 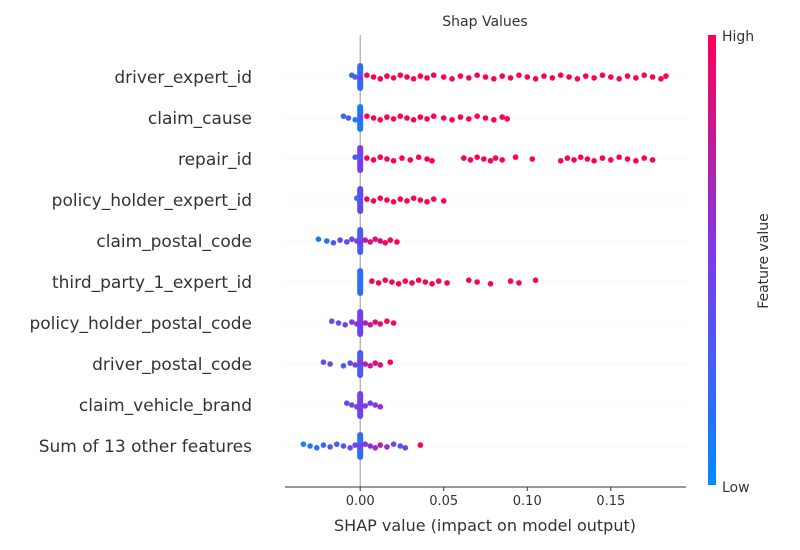 What do you see at coordinates (200, 119) in the screenshot?
I see `feature-label: claim_cause` at bounding box center [200, 119].